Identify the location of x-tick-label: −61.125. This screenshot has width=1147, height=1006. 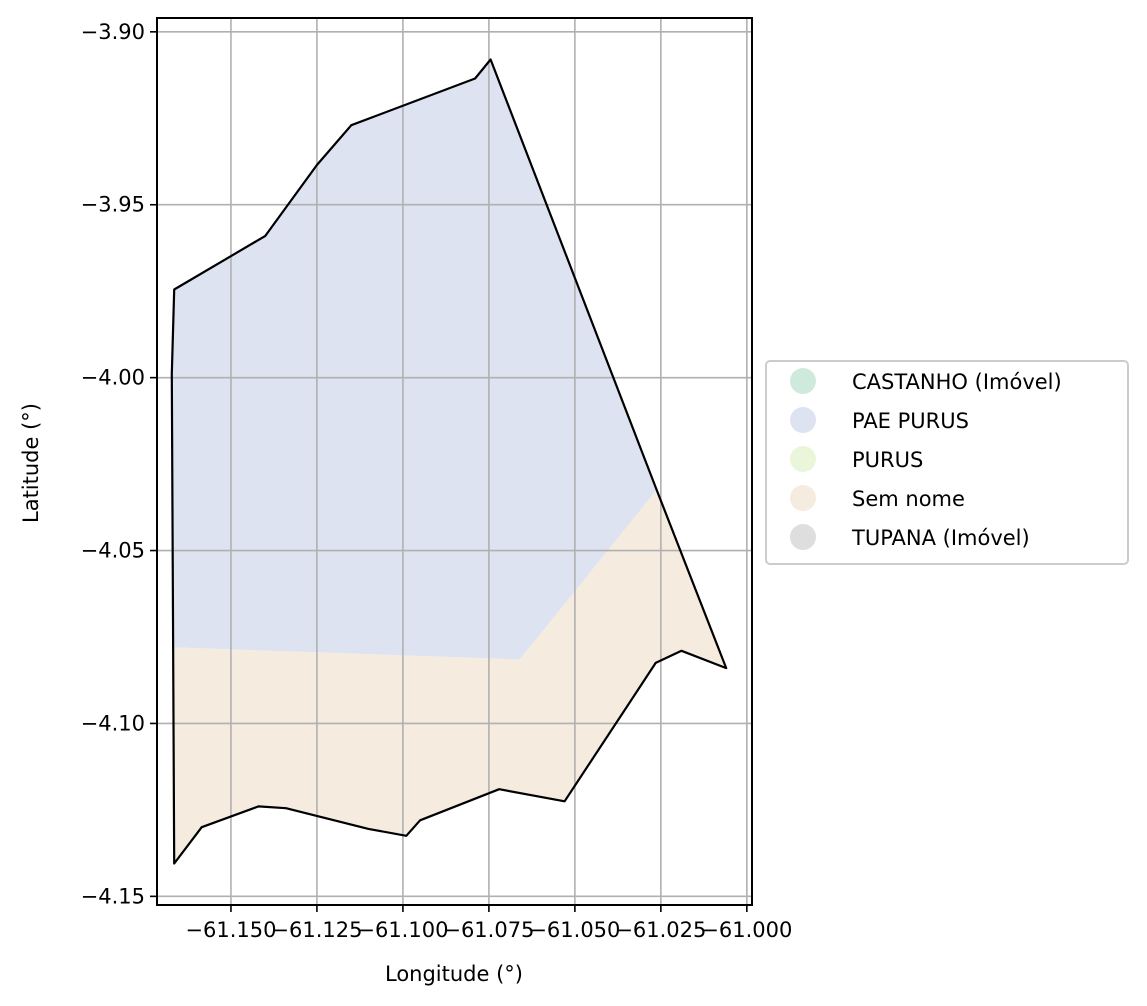
(316, 930).